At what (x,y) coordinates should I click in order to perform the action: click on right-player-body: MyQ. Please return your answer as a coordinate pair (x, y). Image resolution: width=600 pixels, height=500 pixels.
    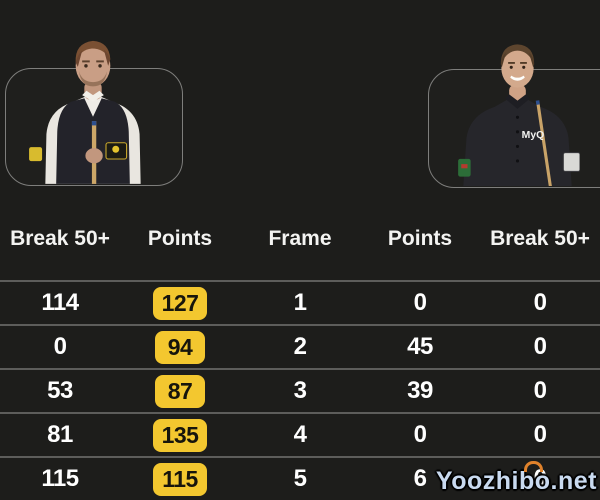
    Looking at the image, I should click on (519, 115).